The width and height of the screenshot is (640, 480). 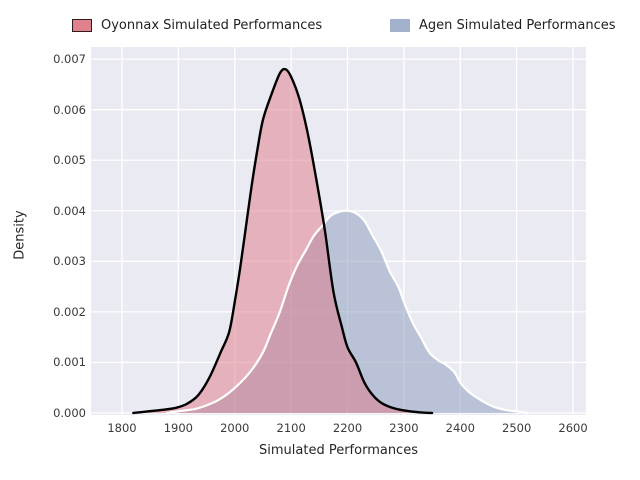 I want to click on x-tick-label: 2600, so click(x=573, y=428).